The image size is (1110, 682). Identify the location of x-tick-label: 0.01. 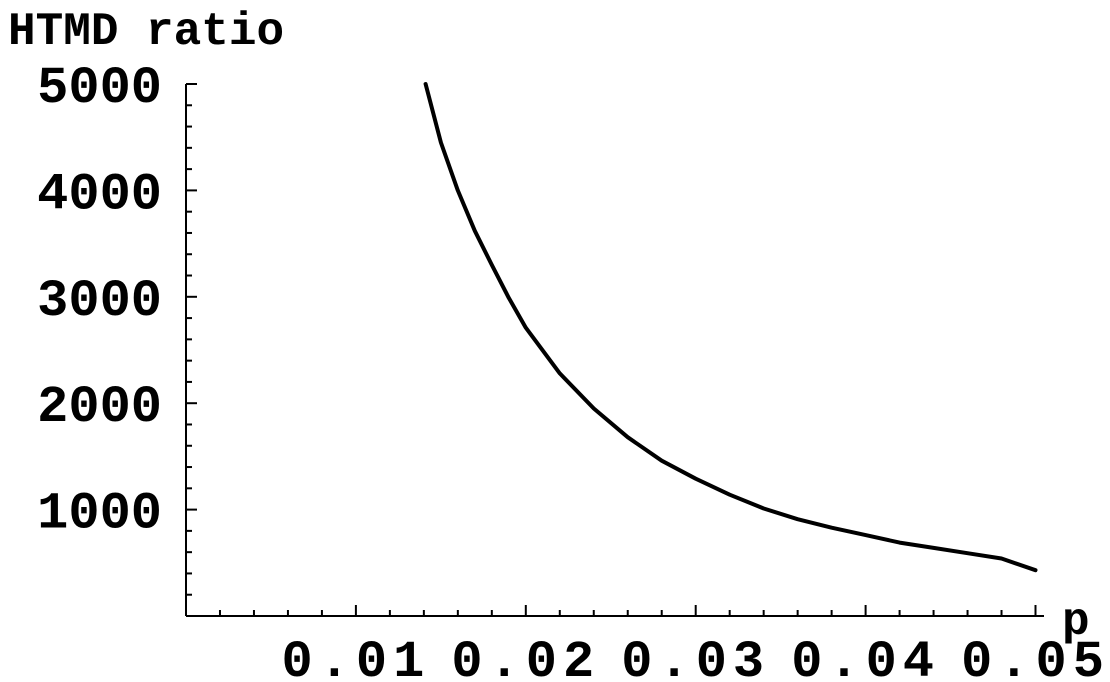
(355, 657).